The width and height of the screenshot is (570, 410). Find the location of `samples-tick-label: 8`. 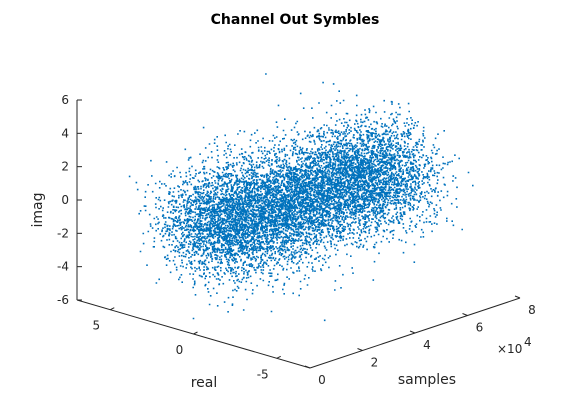

samples-tick-label: 8 is located at coordinates (532, 310).